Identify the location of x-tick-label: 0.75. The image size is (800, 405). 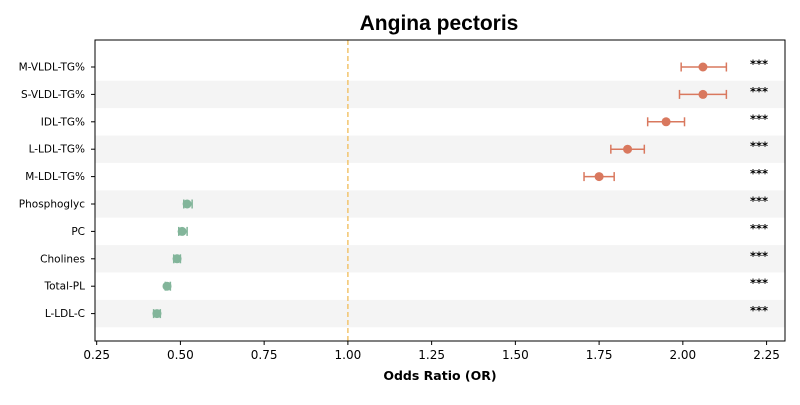
(264, 355).